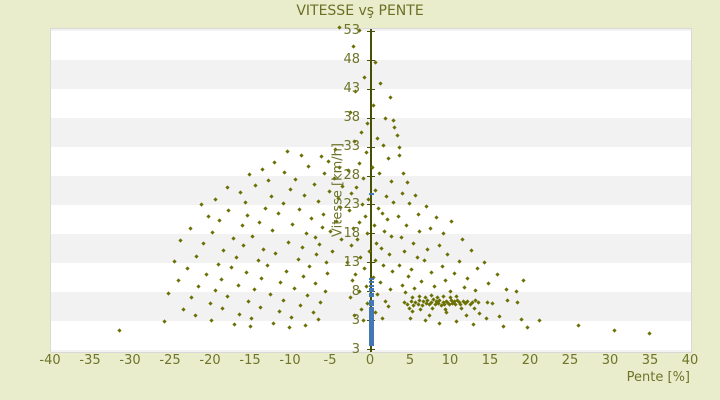 The image size is (720, 400). I want to click on x-tick-label: 35, so click(650, 360).